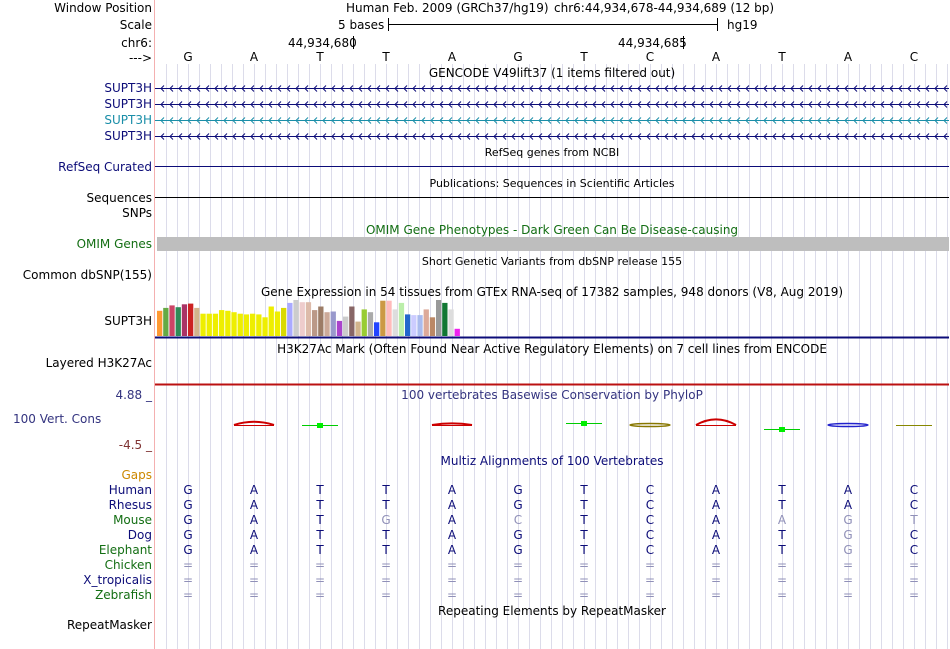  I want to click on gaps-label: Gaps, so click(136, 475).